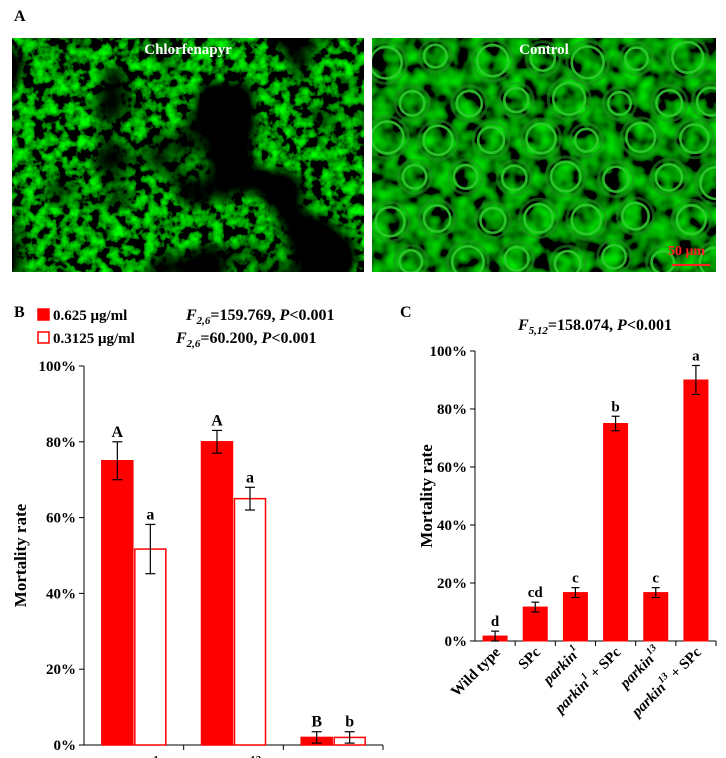 The width and height of the screenshot is (726, 758). I want to click on panel-b-letter: B, so click(19, 312).